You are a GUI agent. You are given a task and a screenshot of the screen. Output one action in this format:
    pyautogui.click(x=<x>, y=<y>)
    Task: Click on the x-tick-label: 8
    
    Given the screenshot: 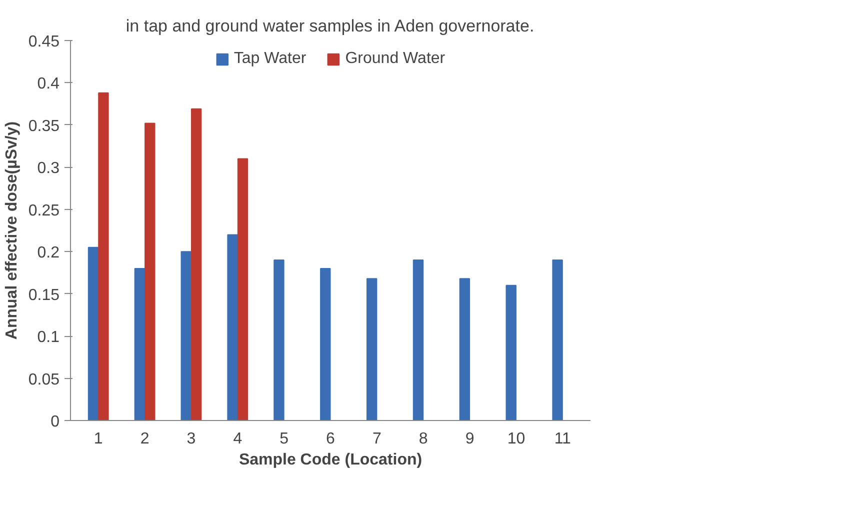 What is the action you would take?
    pyautogui.click(x=423, y=439)
    